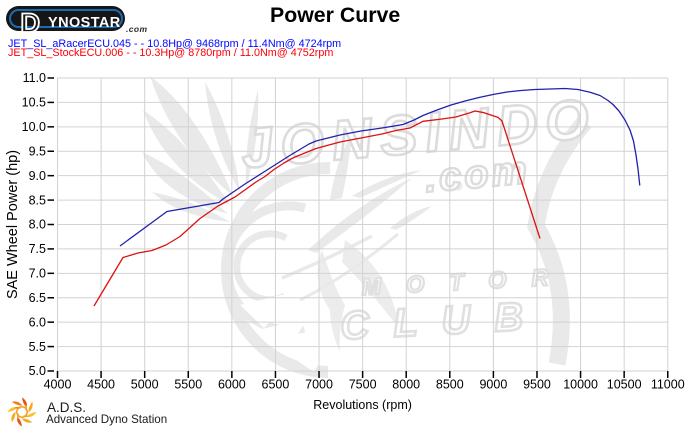 This screenshot has width=685, height=428. Describe the element at coordinates (34, 103) in the screenshot. I see `svg-text: 10.5` at that location.